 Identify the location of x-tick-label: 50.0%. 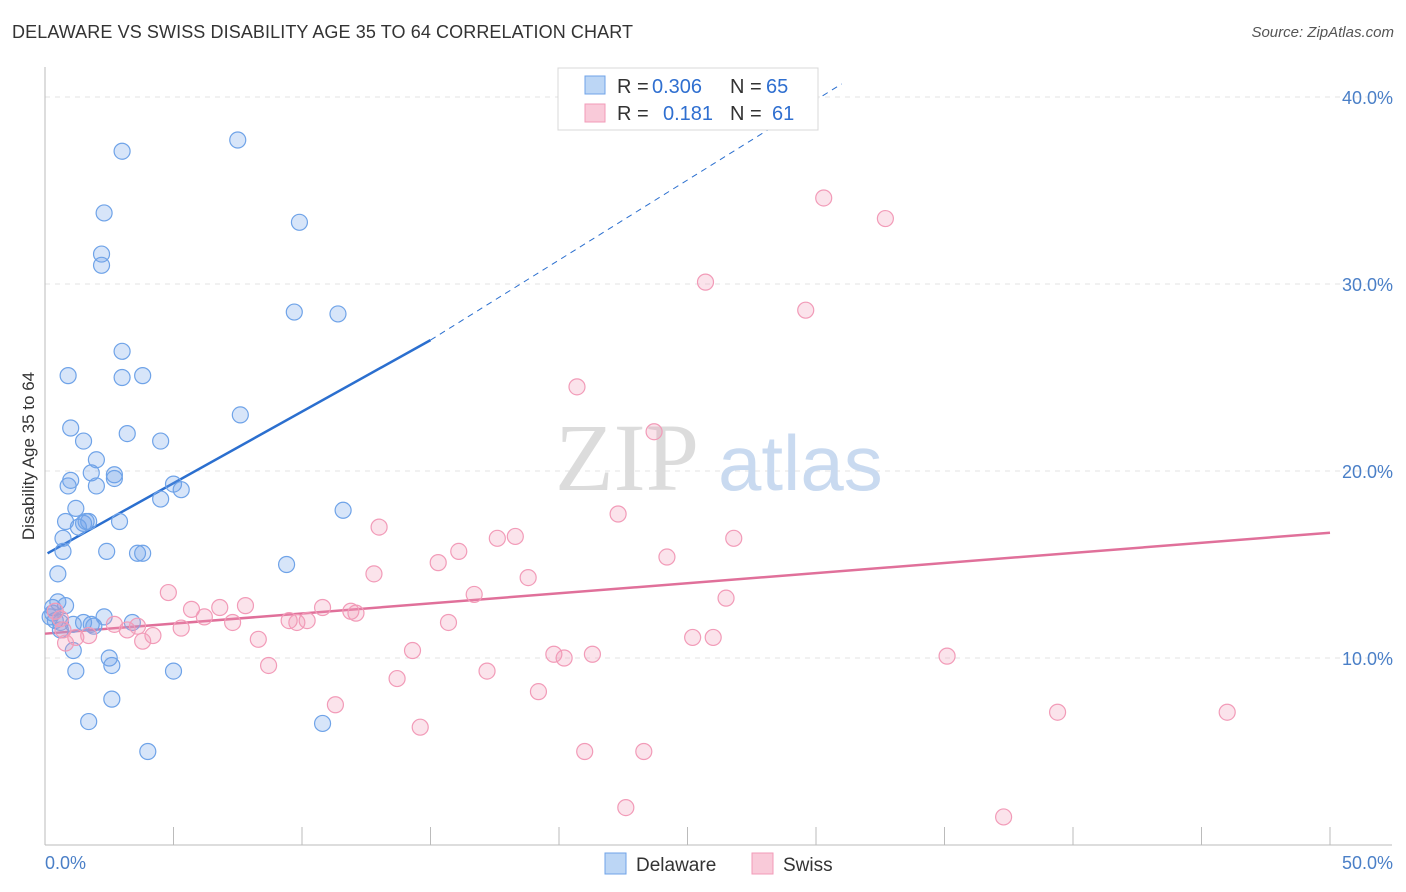
(1367, 863).